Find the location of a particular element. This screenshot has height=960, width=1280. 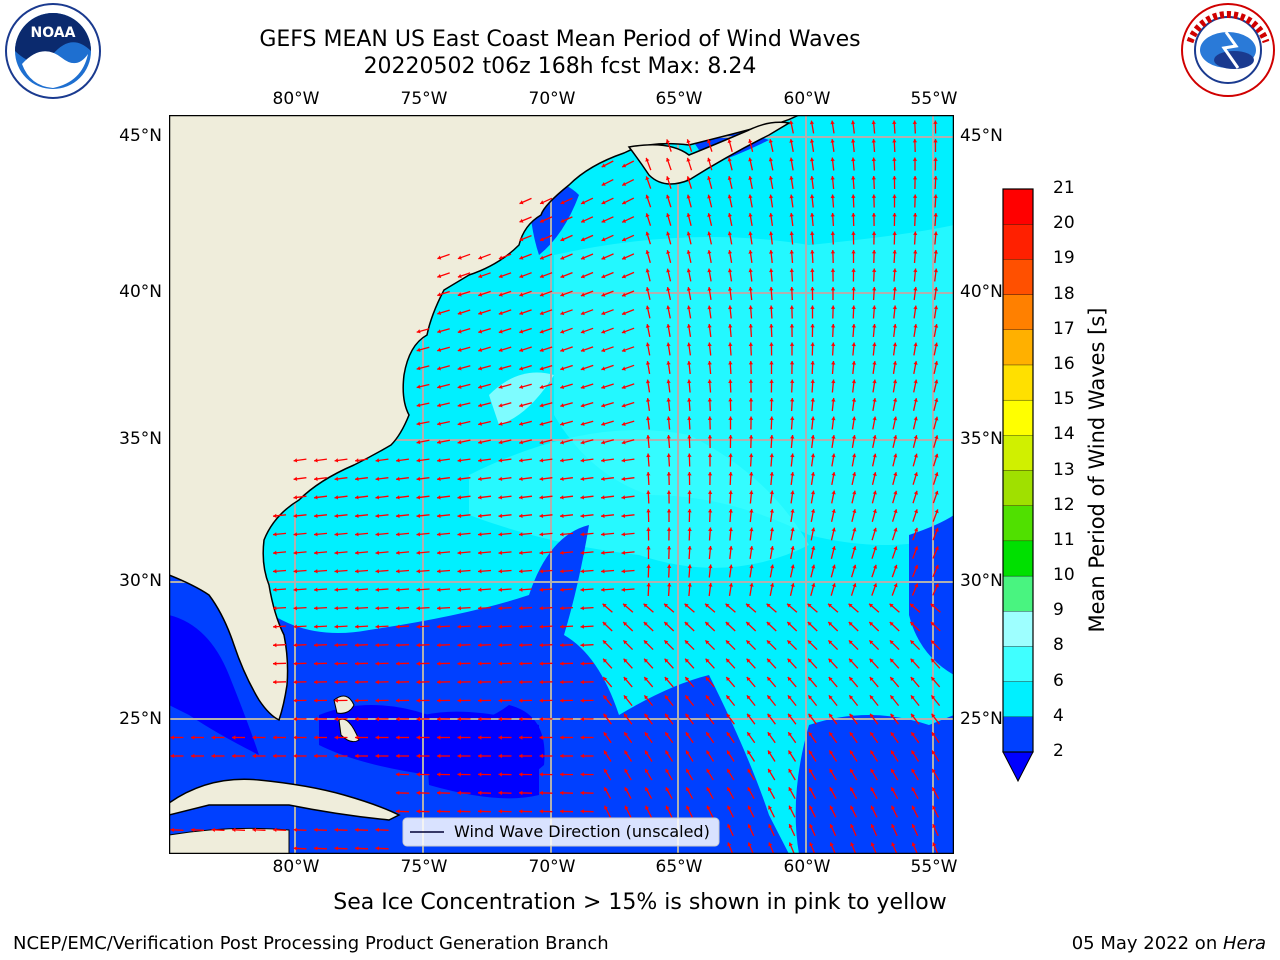

lat-label-left: 40°N is located at coordinates (140, 292).